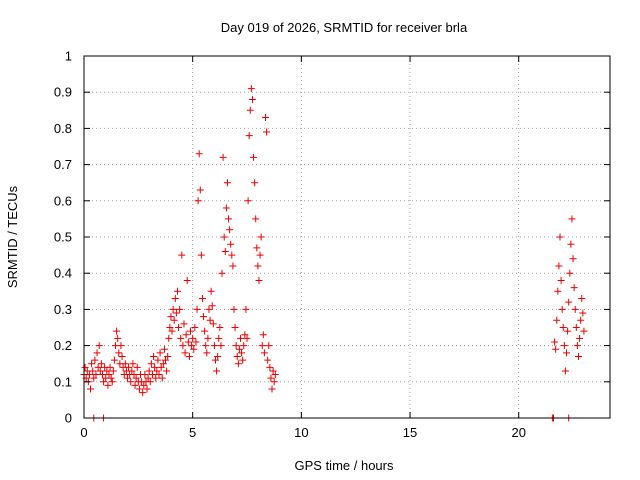 This screenshot has width=640, height=480. I want to click on y-tick-label: 0, so click(68, 418).